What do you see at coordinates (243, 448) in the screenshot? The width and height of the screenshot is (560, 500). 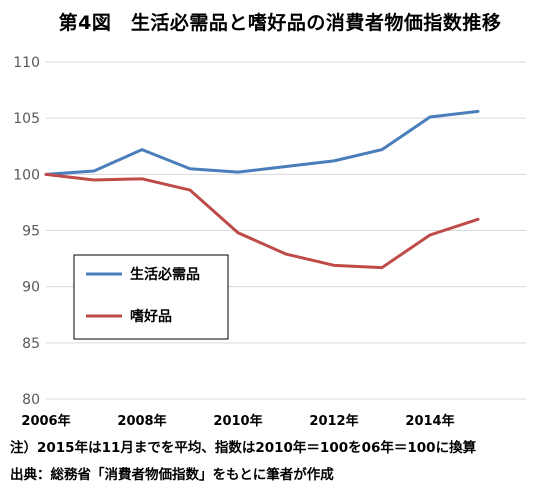 I see `footnote: 注）2015年は11月までを平均、指数は2010年＝100を06年＝100に換算` at bounding box center [243, 448].